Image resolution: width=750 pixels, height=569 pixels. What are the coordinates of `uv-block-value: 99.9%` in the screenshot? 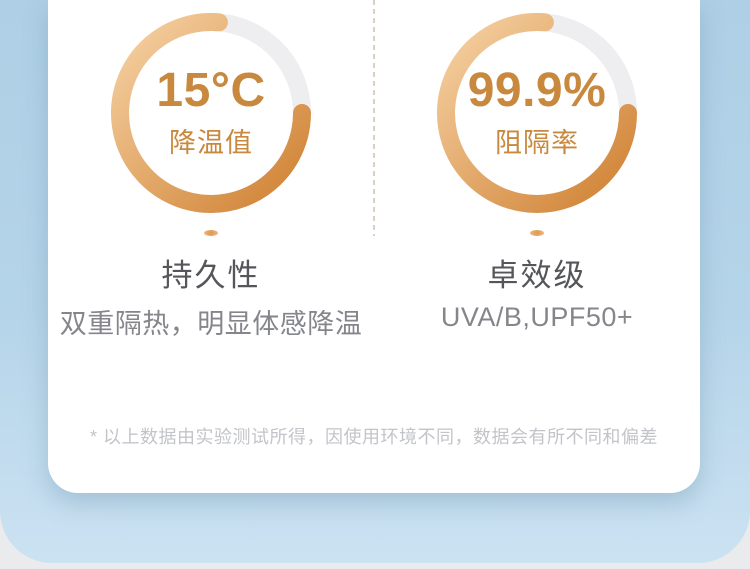 It's located at (537, 90).